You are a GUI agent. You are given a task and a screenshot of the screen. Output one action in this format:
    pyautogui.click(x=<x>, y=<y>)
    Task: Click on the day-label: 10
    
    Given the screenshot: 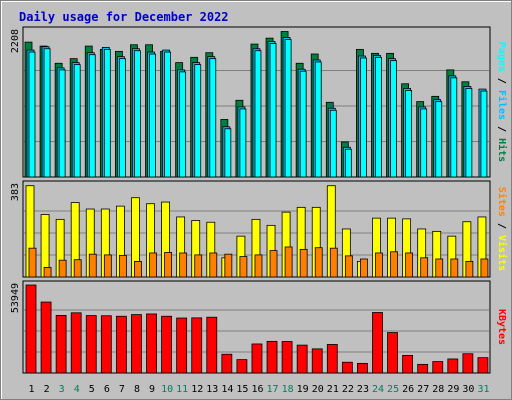 What is the action you would take?
    pyautogui.click(x=167, y=389)
    